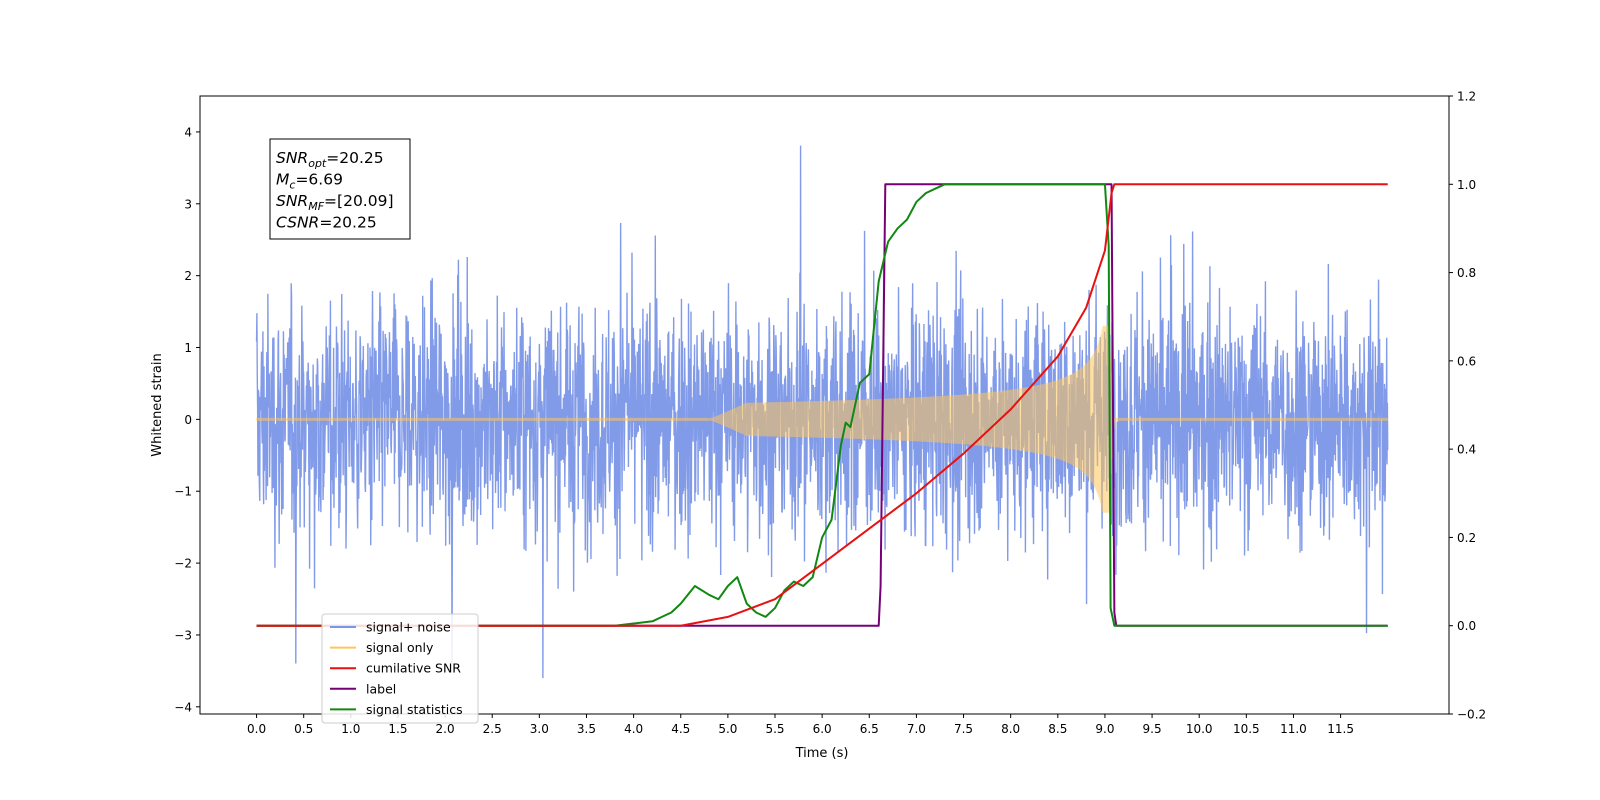 Image resolution: width=1600 pixels, height=800 pixels. Describe the element at coordinates (586, 729) in the screenshot. I see `x-tick-label: 3.5` at that location.